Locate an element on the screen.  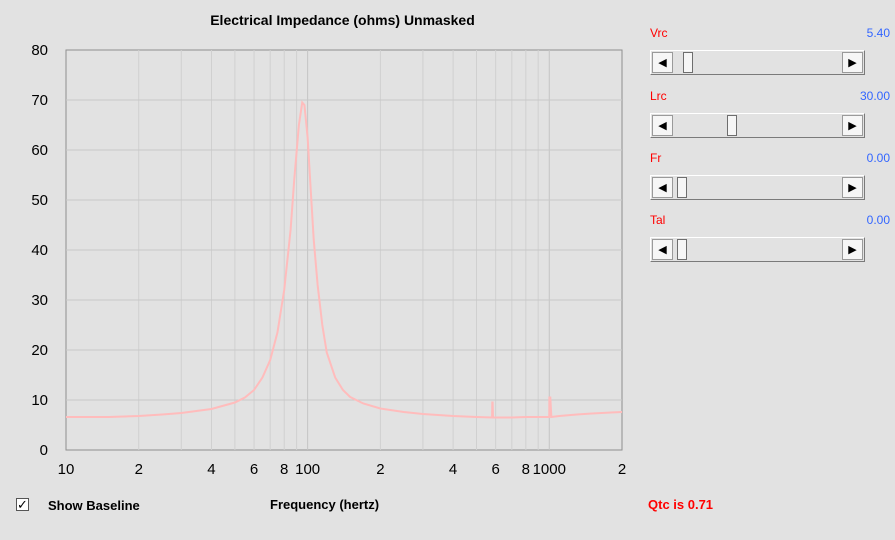
show-baseline-checkbox: ✓ is located at coordinates (22, 504).